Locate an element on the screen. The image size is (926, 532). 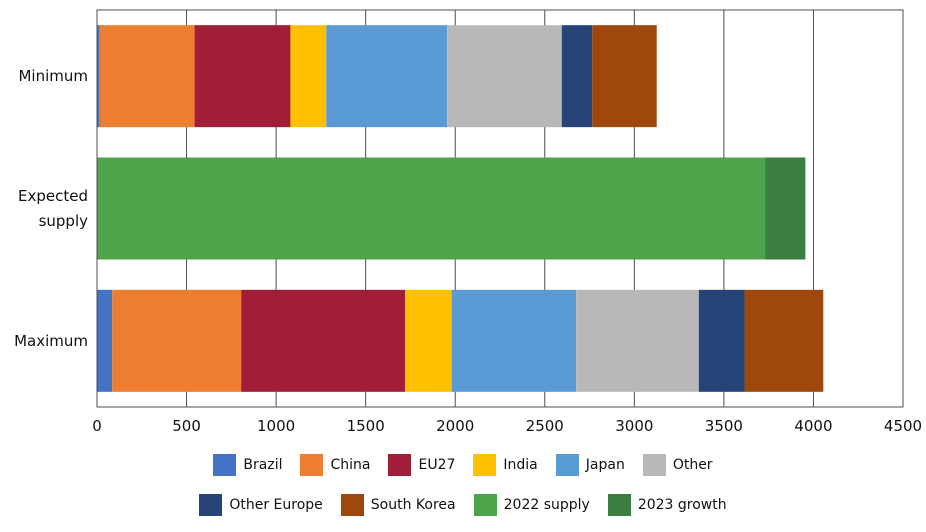
y-category-label-1: Expected supply is located at coordinates (53, 208).